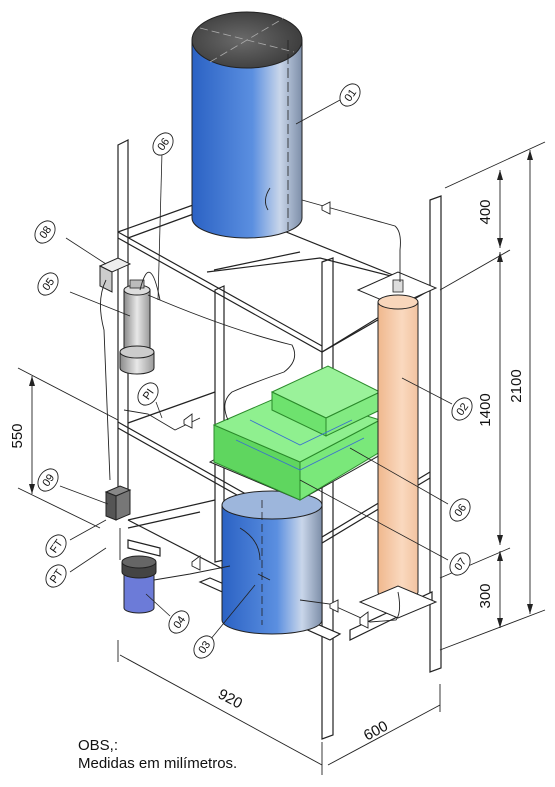  What do you see at coordinates (179, 622) in the screenshot?
I see `callout-04: 04` at bounding box center [179, 622].